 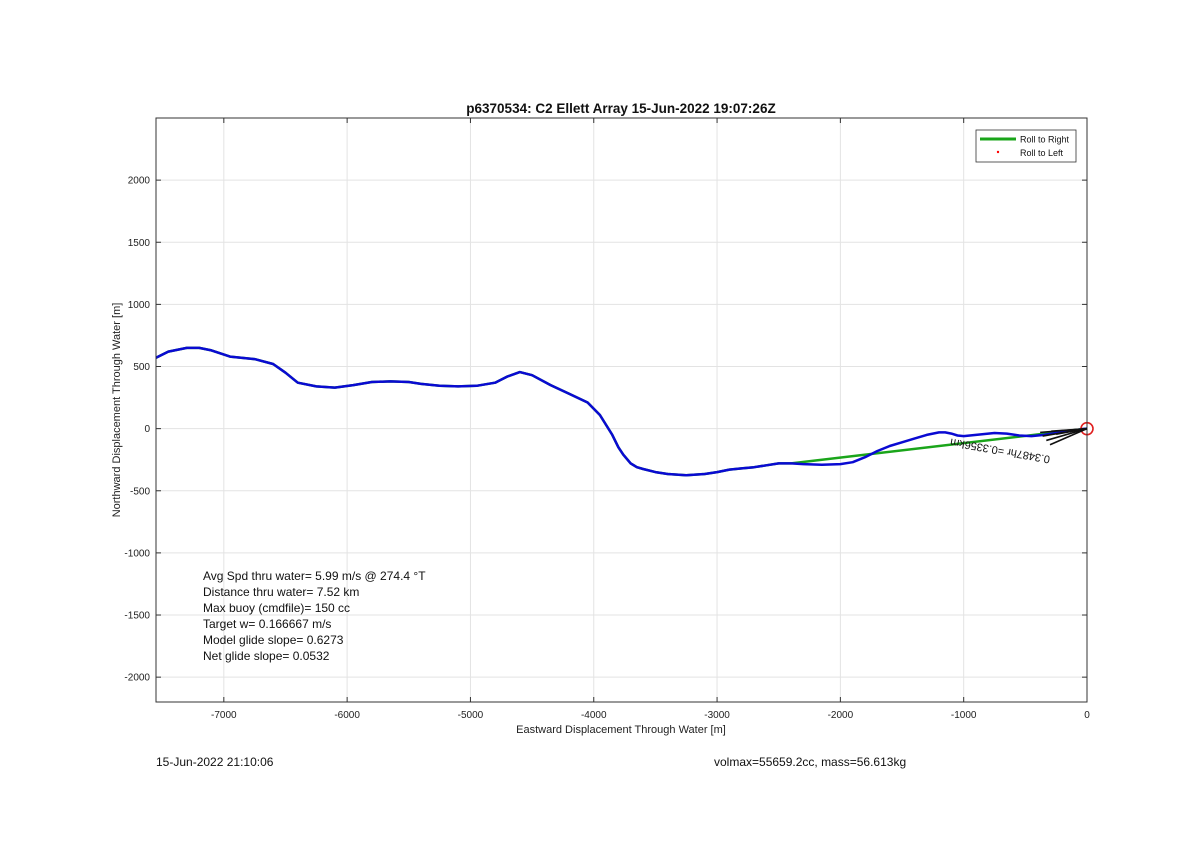 I want to click on y-axis-label: Northward Displacement Through Water [m], so click(x=117, y=410).